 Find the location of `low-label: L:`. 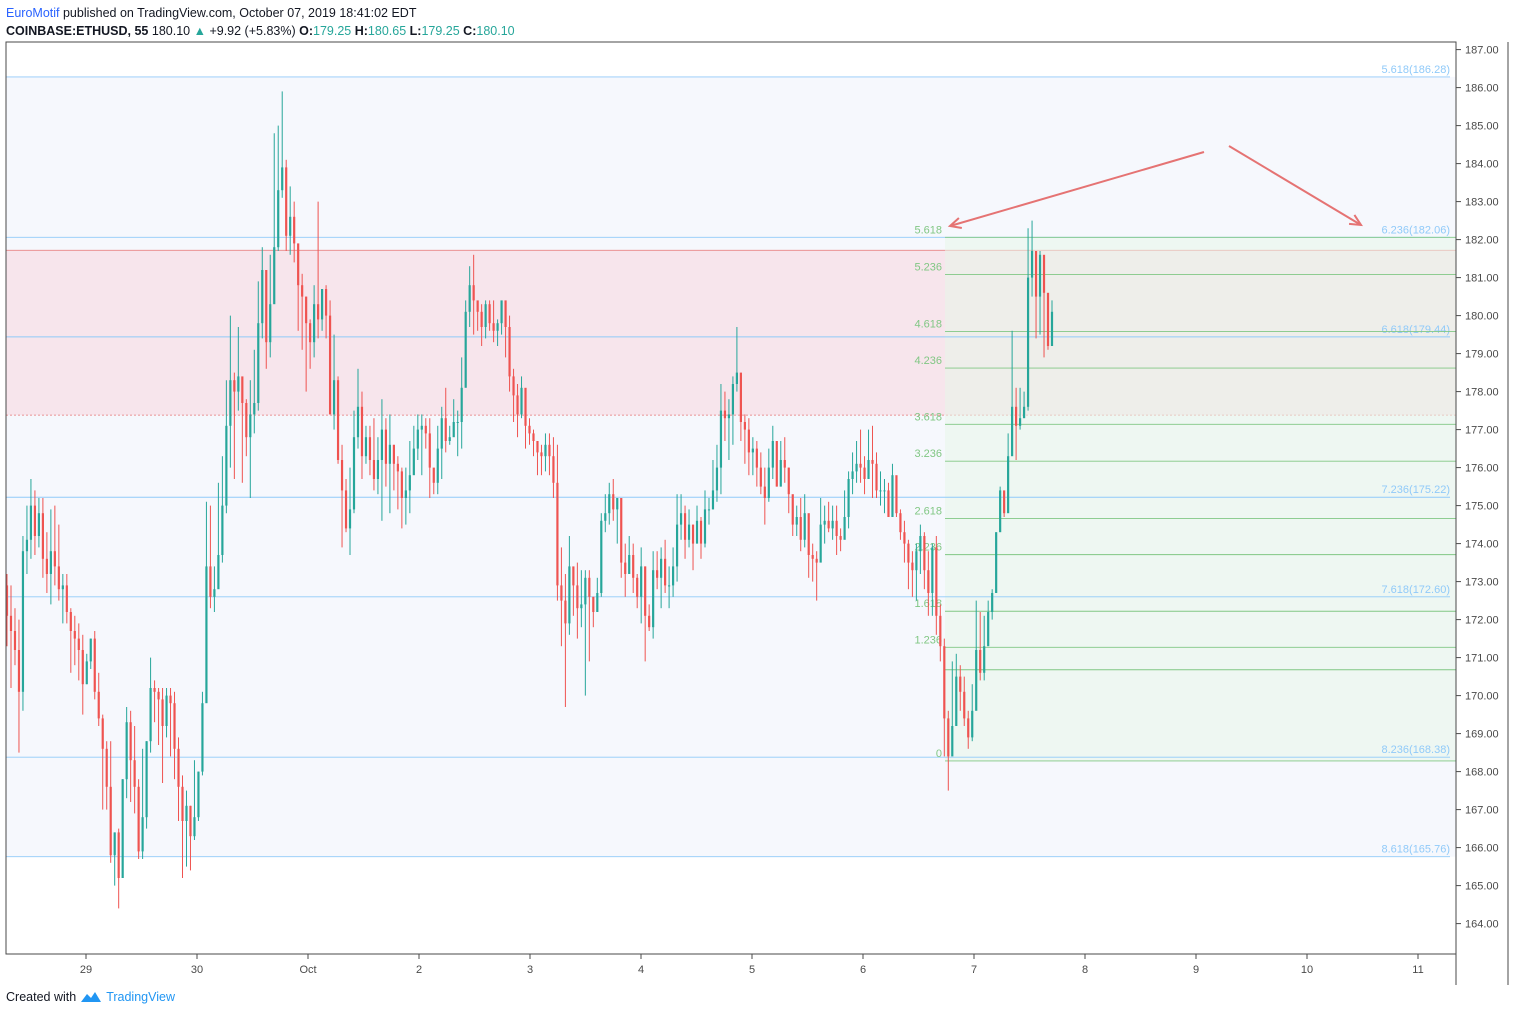

low-label: L: is located at coordinates (415, 31).